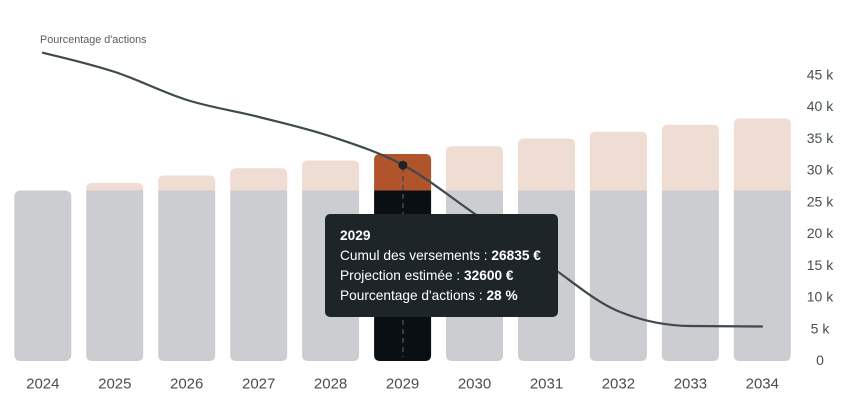  What do you see at coordinates (820, 106) in the screenshot?
I see `svg-text: 40 k` at bounding box center [820, 106].